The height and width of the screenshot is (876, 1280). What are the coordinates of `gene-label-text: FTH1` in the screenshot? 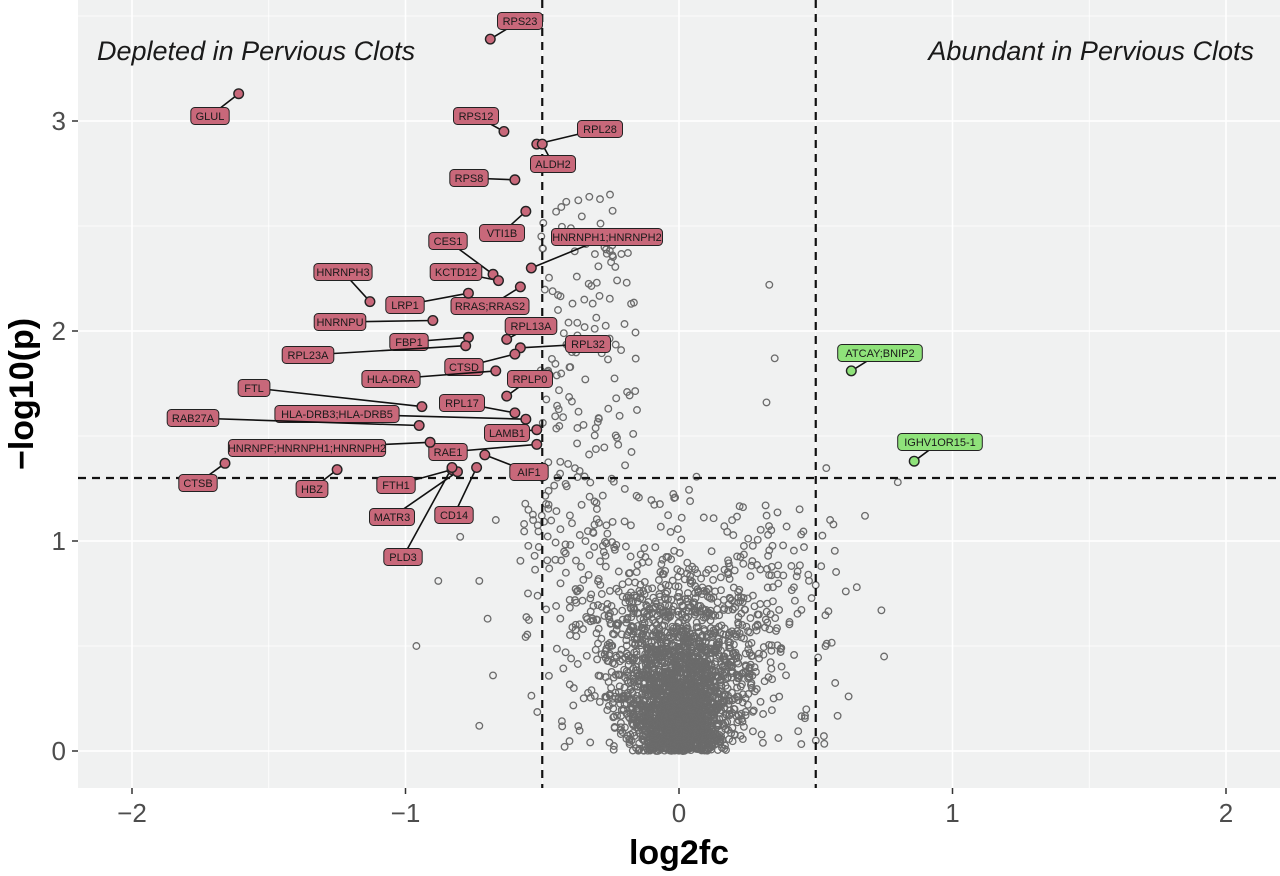 It's located at (396, 486).